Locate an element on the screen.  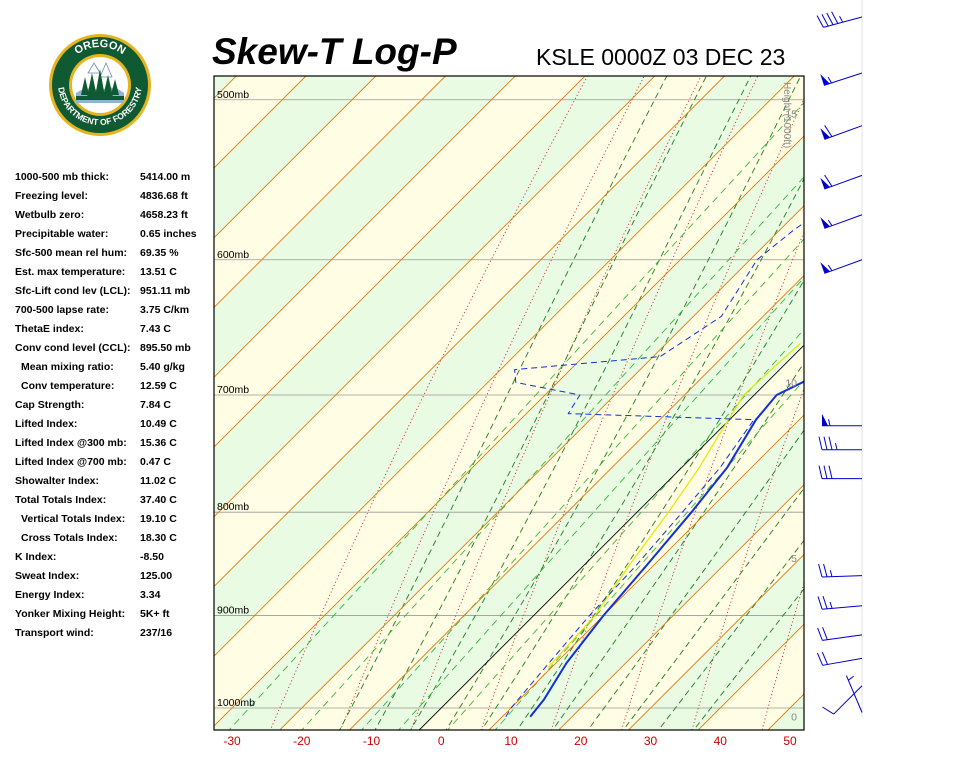
index-value: 5414.00 m is located at coordinates (165, 177).